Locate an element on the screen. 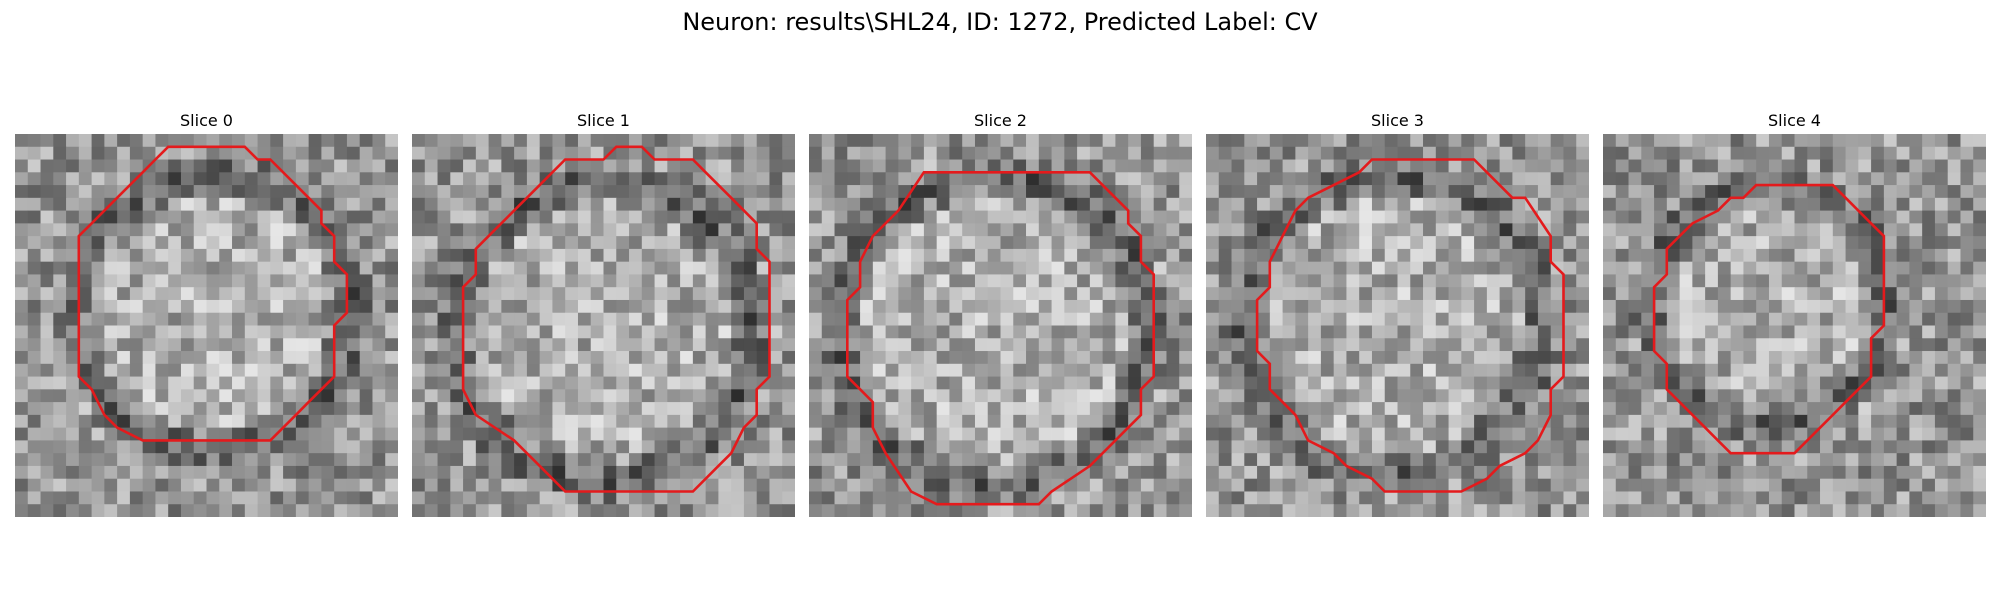  slice-panel-3: Slice 3 is located at coordinates (1397, 312).